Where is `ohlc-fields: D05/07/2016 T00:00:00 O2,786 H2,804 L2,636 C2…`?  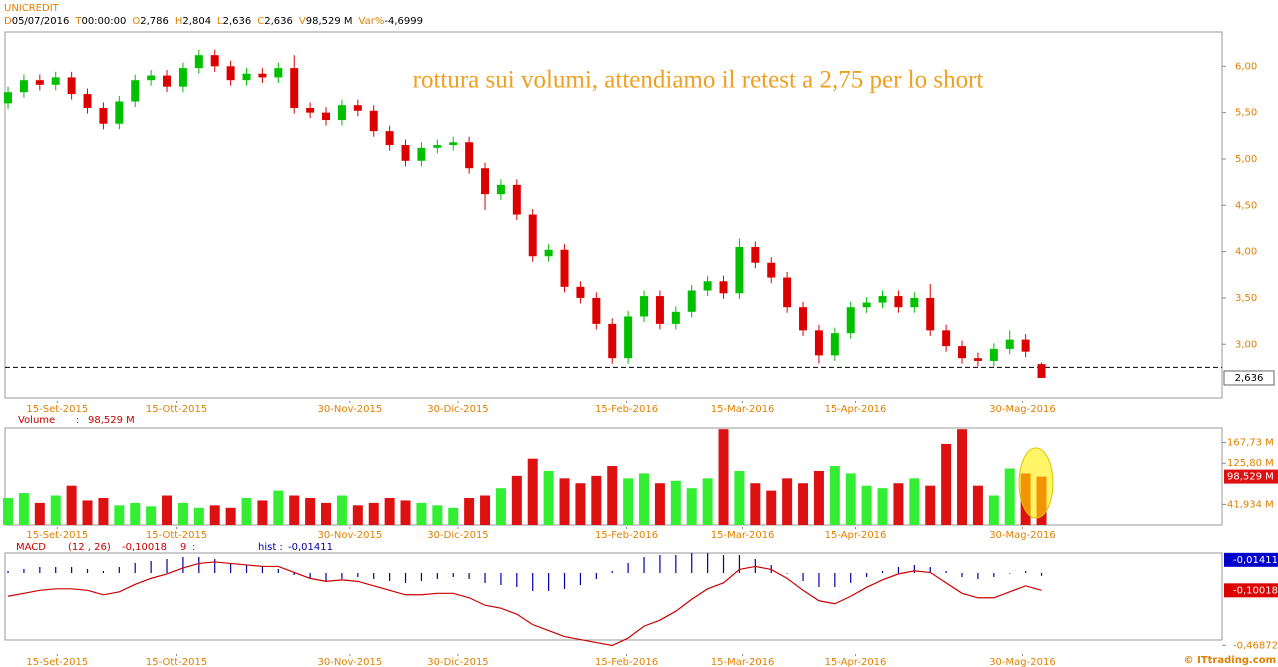
ohlc-fields: D05/07/2016 T00:00:00 O2,786 H2,804 L2,636 C2… is located at coordinates (213, 21).